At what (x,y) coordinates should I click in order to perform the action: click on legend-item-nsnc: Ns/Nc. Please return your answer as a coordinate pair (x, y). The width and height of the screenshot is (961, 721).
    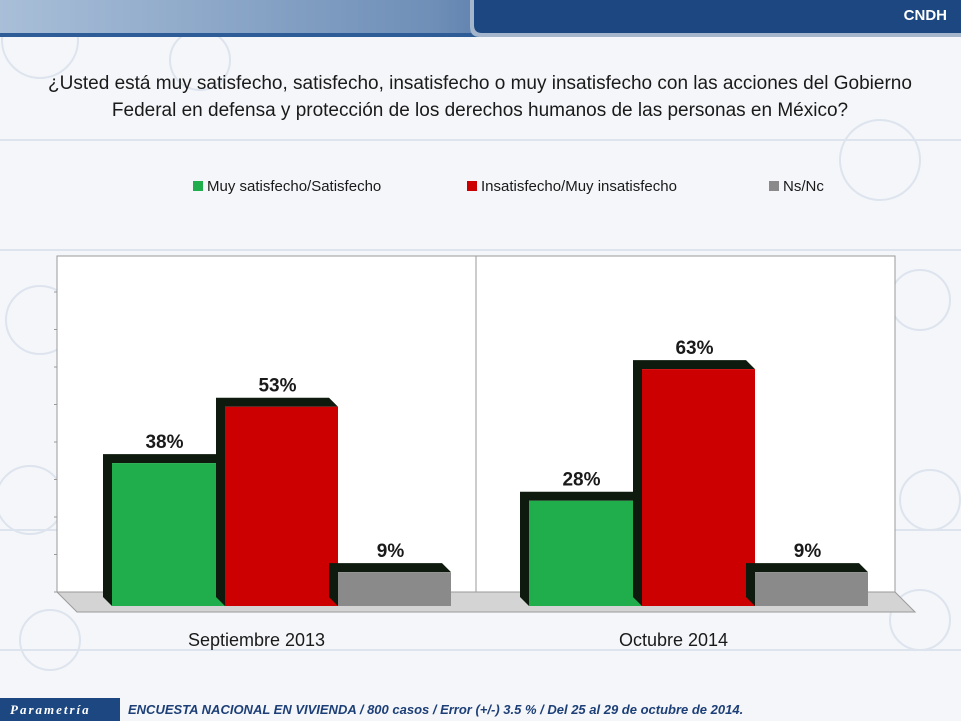
    Looking at the image, I should click on (796, 188).